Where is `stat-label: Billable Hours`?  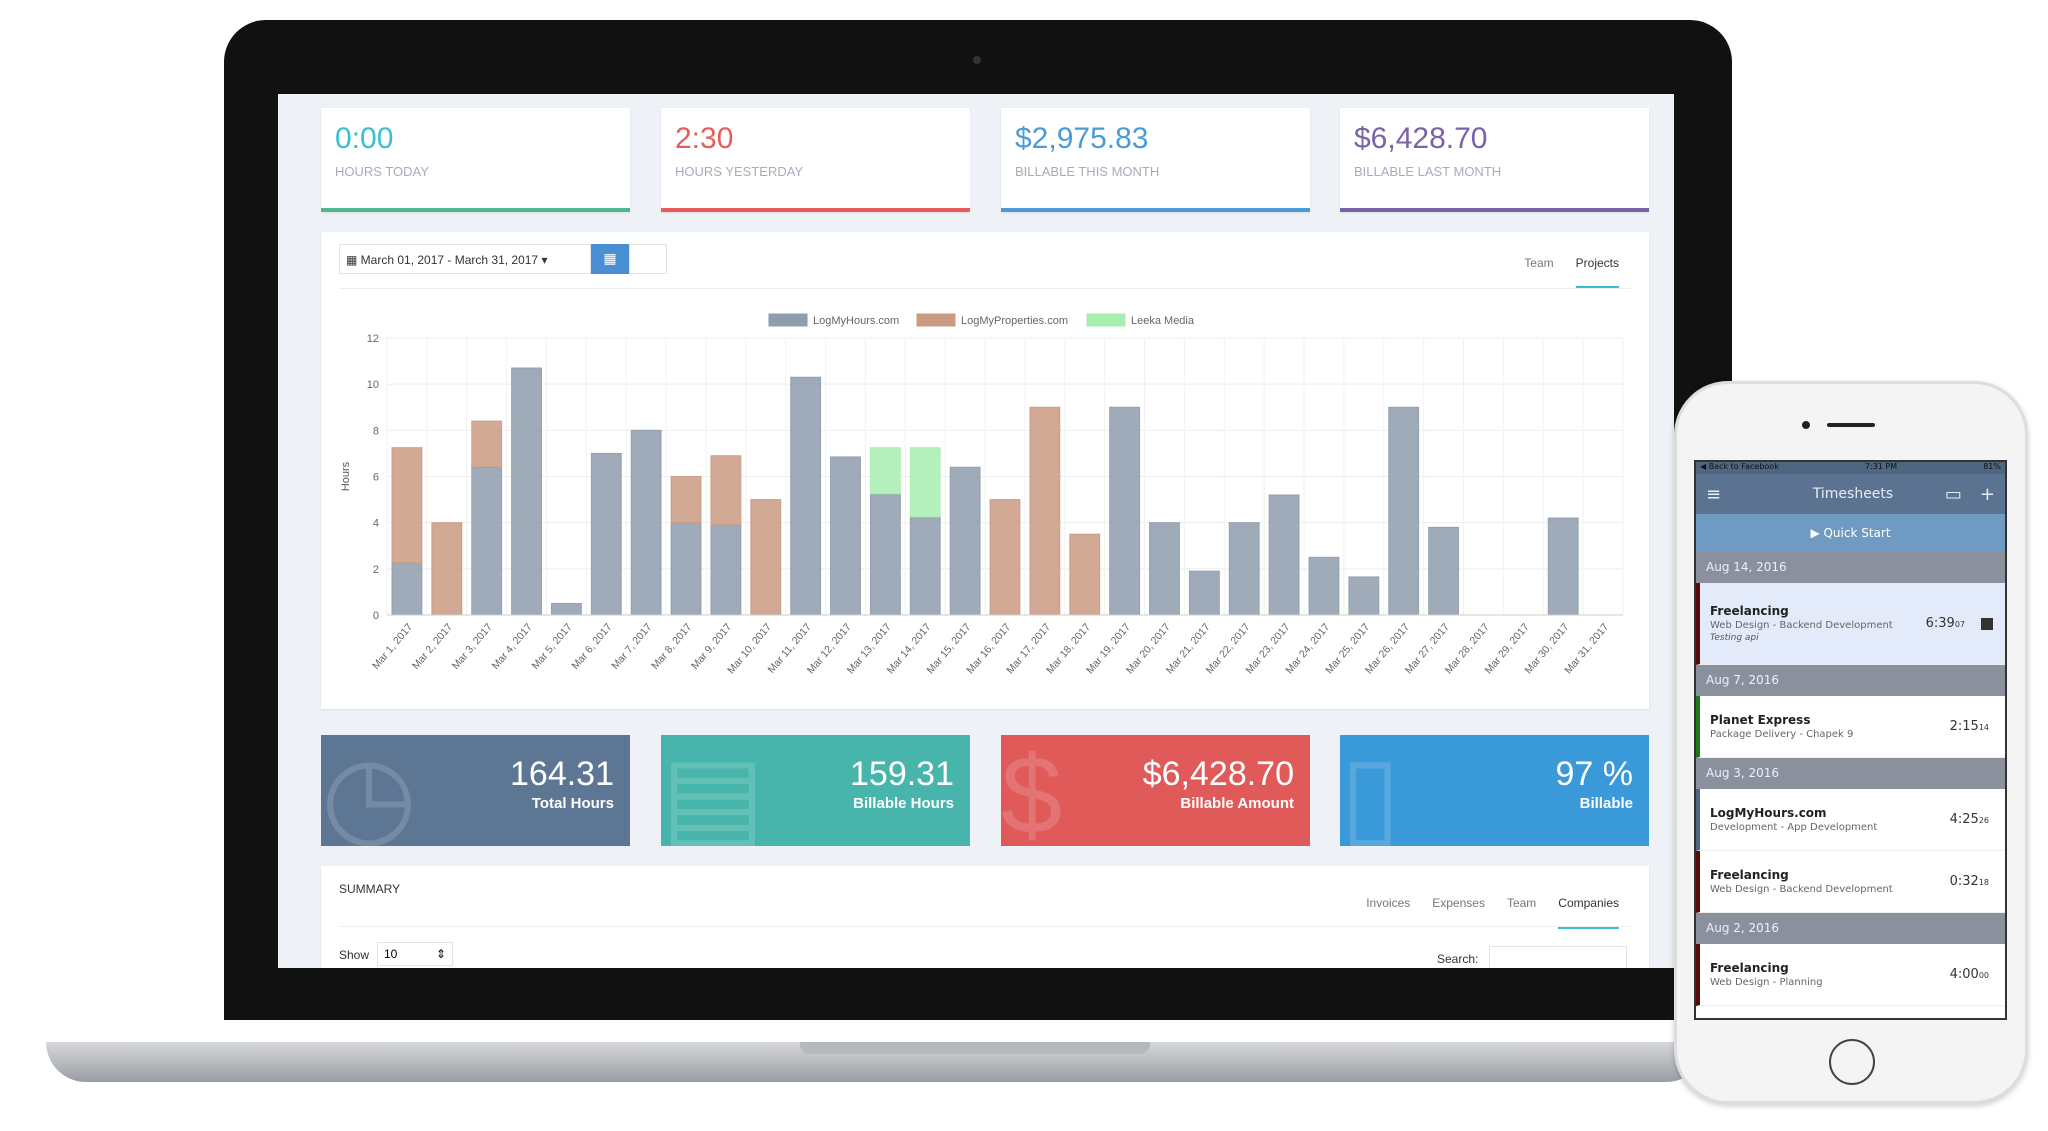 stat-label: Billable Hours is located at coordinates (903, 803).